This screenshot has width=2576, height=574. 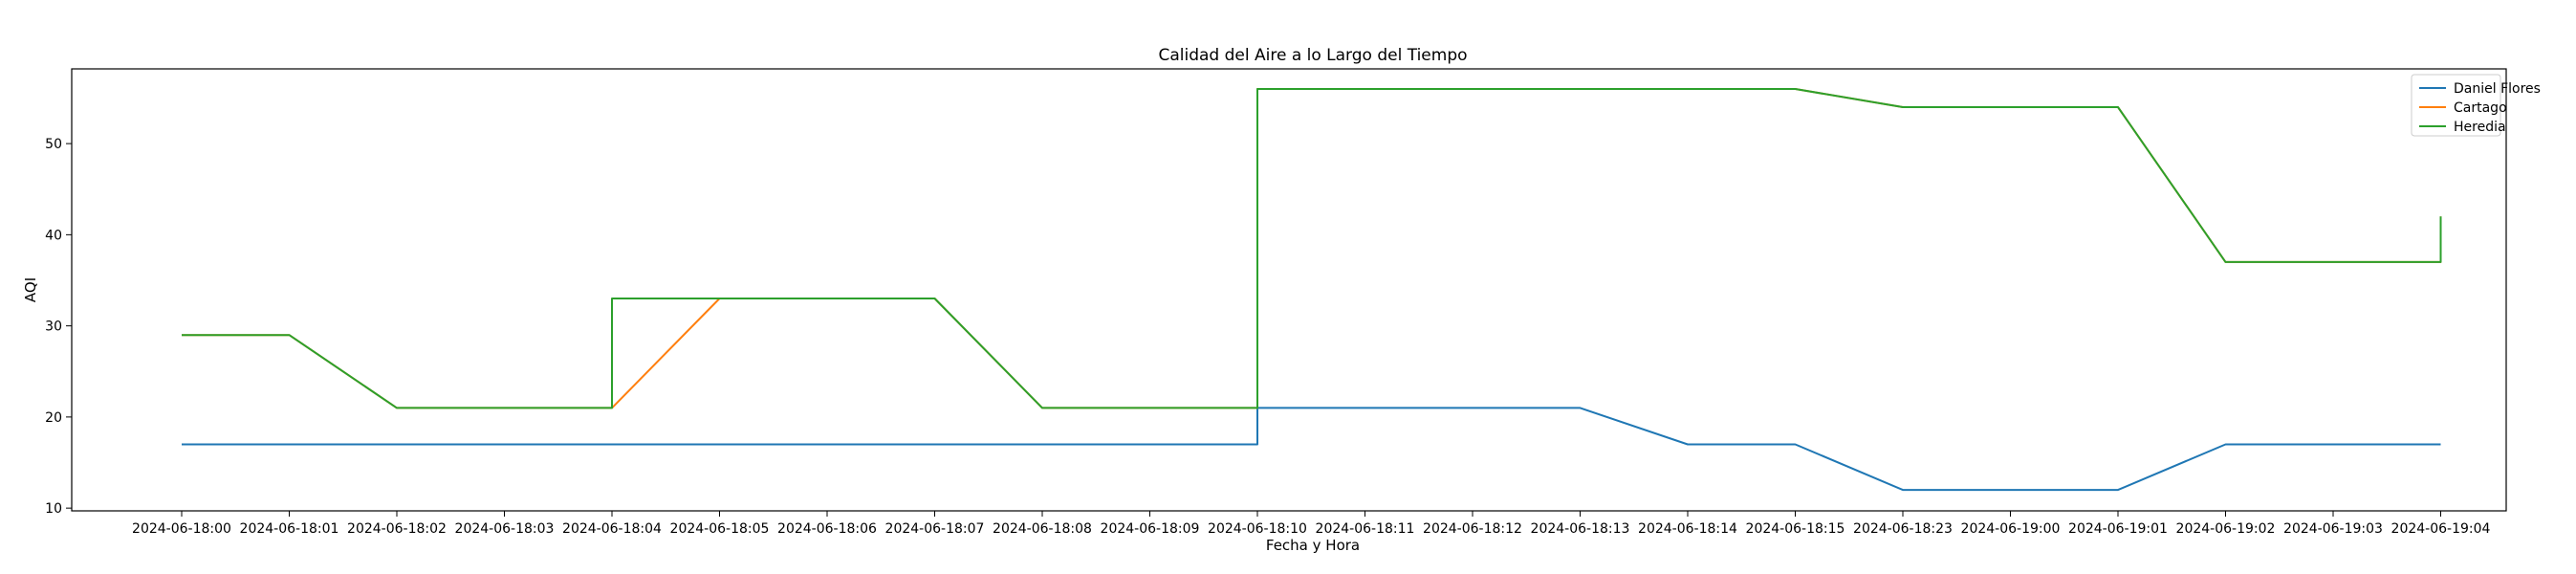 What do you see at coordinates (1580, 529) in the screenshot?
I see `x-tick-label: 2024-06-18:13` at bounding box center [1580, 529].